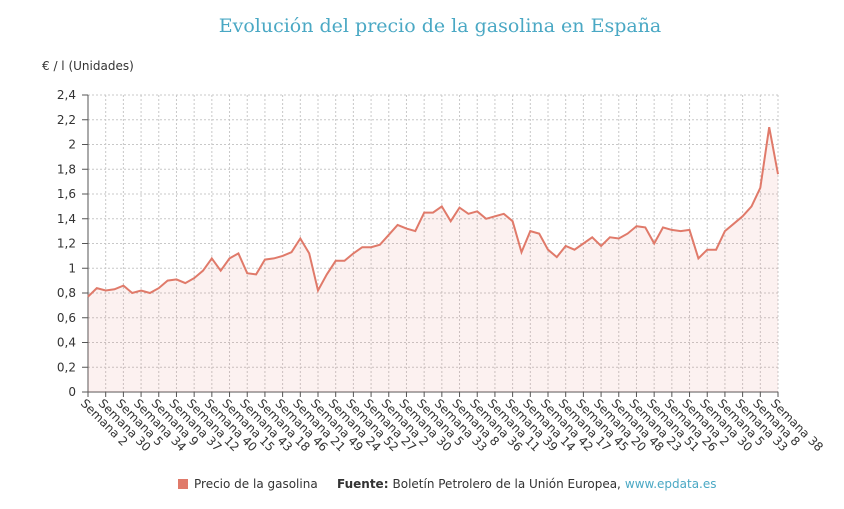 This screenshot has height=509, width=844. What do you see at coordinates (66, 318) in the screenshot?
I see `y-tick-label: 0,6` at bounding box center [66, 318].